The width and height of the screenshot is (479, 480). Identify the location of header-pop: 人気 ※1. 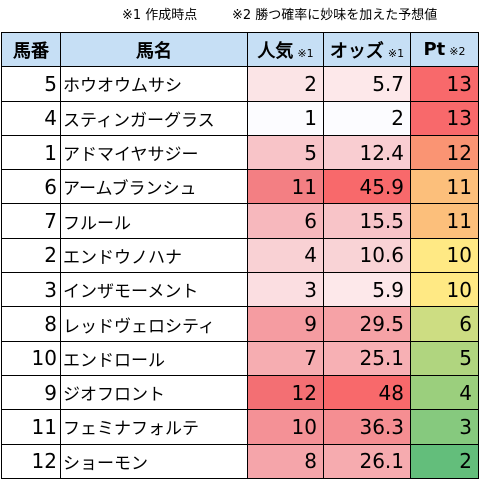
(285, 49).